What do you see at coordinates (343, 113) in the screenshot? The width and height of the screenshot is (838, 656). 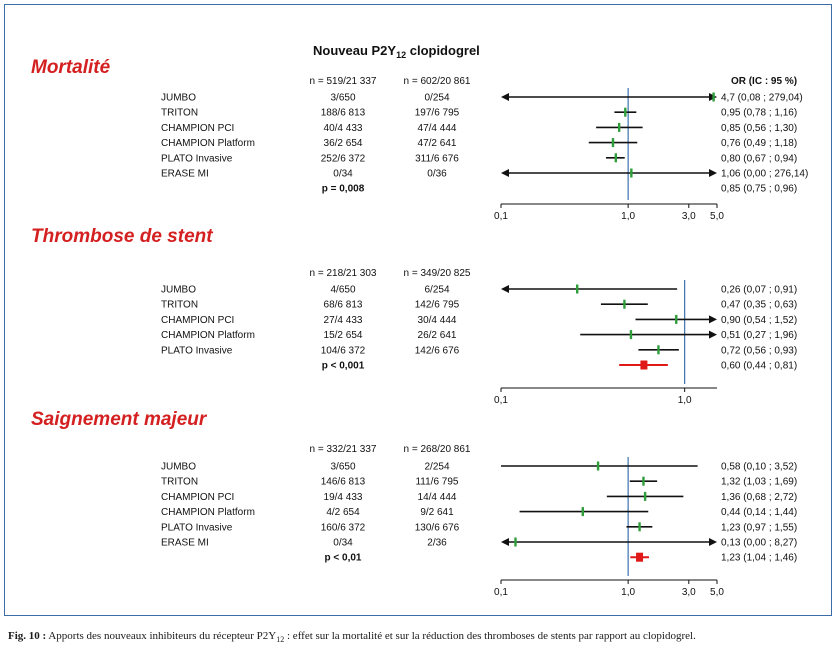 I see `panel1-events-new: 188/6 813` at bounding box center [343, 113].